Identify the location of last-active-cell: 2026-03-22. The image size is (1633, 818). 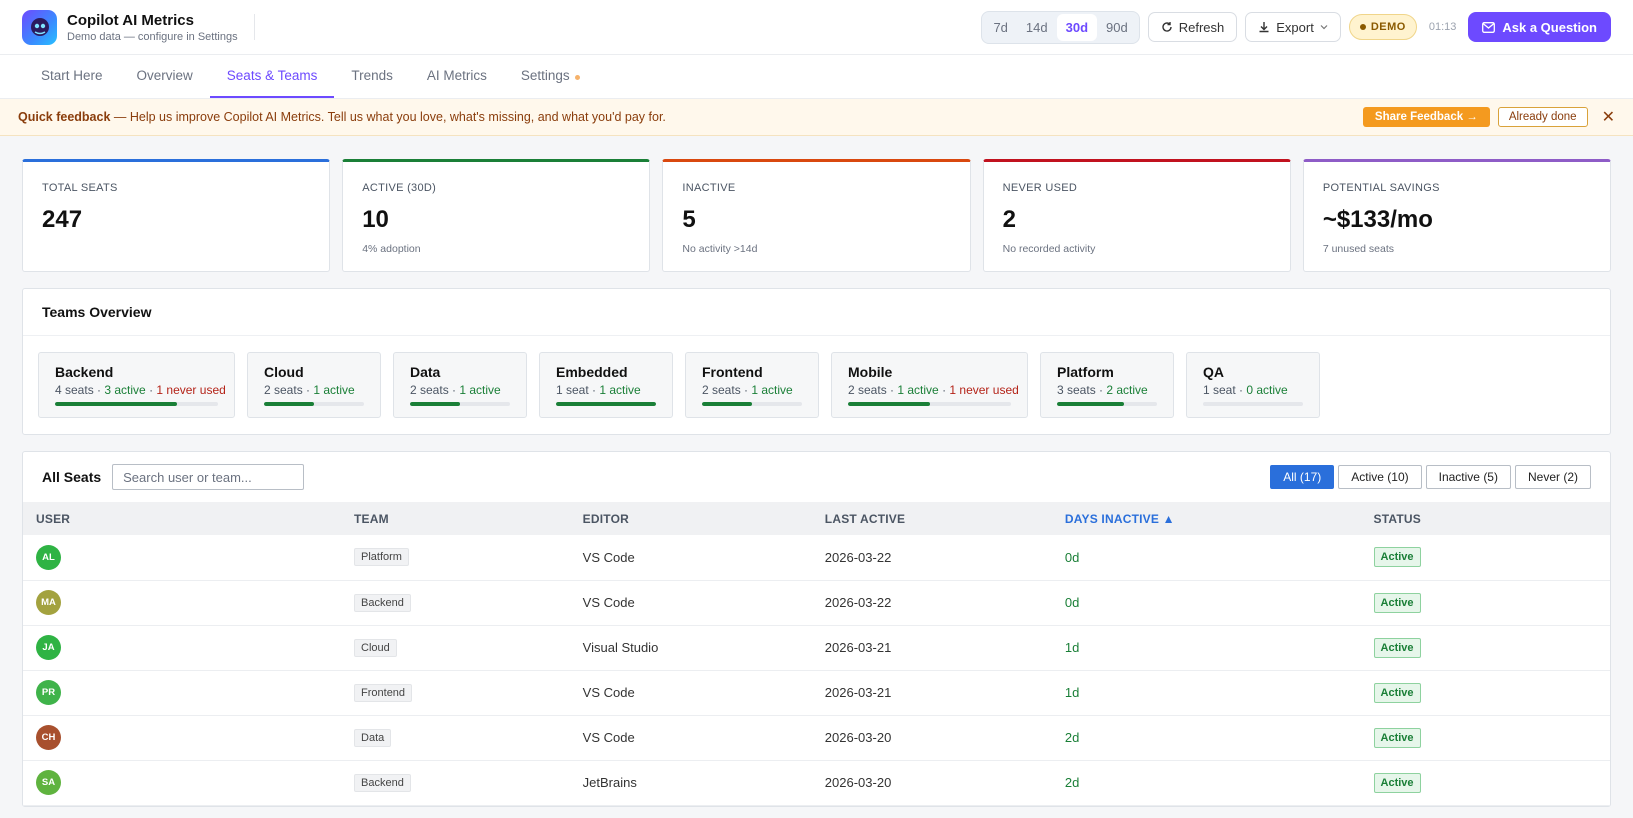
(931, 558).